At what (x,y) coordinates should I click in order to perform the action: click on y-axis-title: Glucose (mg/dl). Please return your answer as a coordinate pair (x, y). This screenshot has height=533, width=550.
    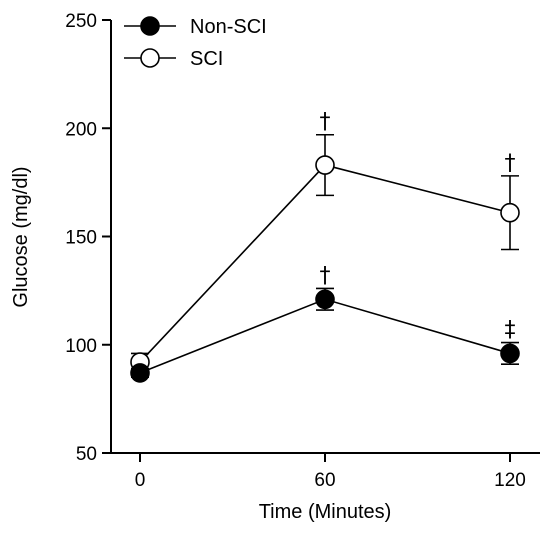
    Looking at the image, I should click on (21, 236).